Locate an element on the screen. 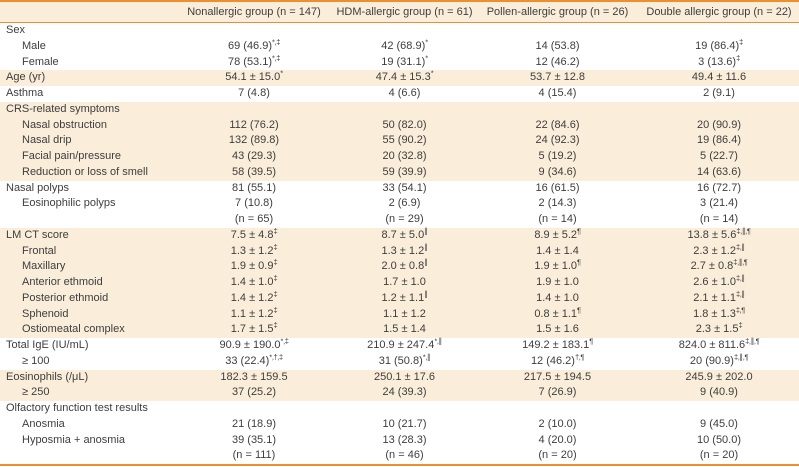 Image resolution: width=799 pixels, height=467 pixels. cell-value: 53.7 ± 12.8 is located at coordinates (557, 78).